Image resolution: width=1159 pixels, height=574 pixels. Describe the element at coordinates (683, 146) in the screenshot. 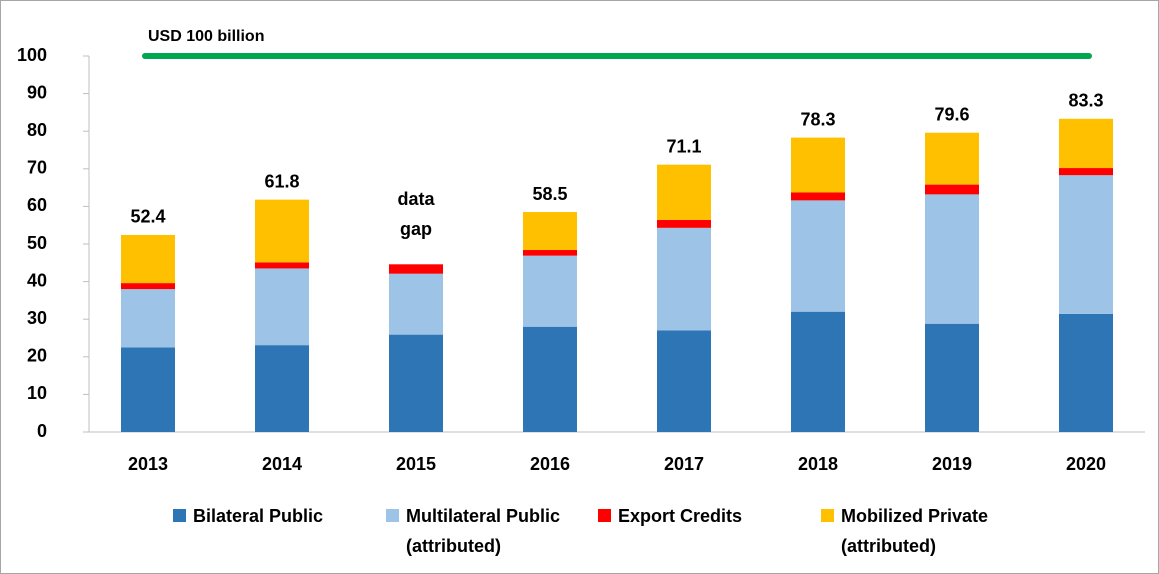

I see `total-label: 71.1` at that location.